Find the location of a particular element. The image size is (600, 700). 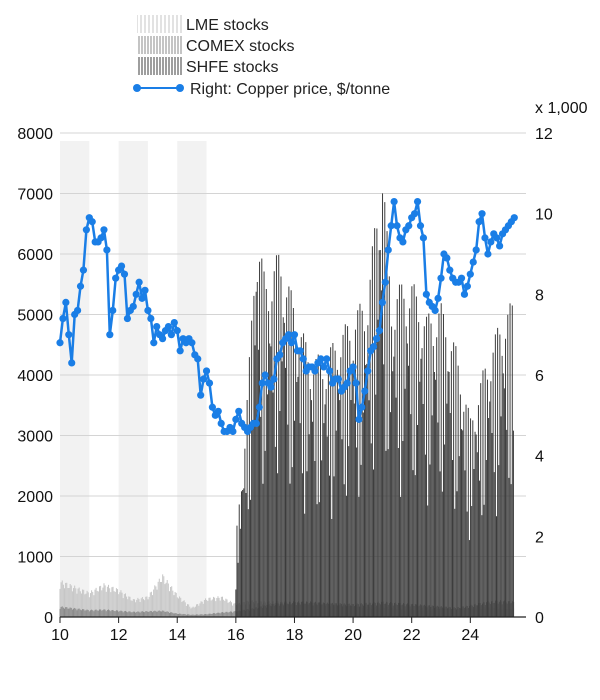

y-axis-left-ticks: 0 1000 2000 3000 4000 5000 6000 7000 8000 is located at coordinates (35, 376).